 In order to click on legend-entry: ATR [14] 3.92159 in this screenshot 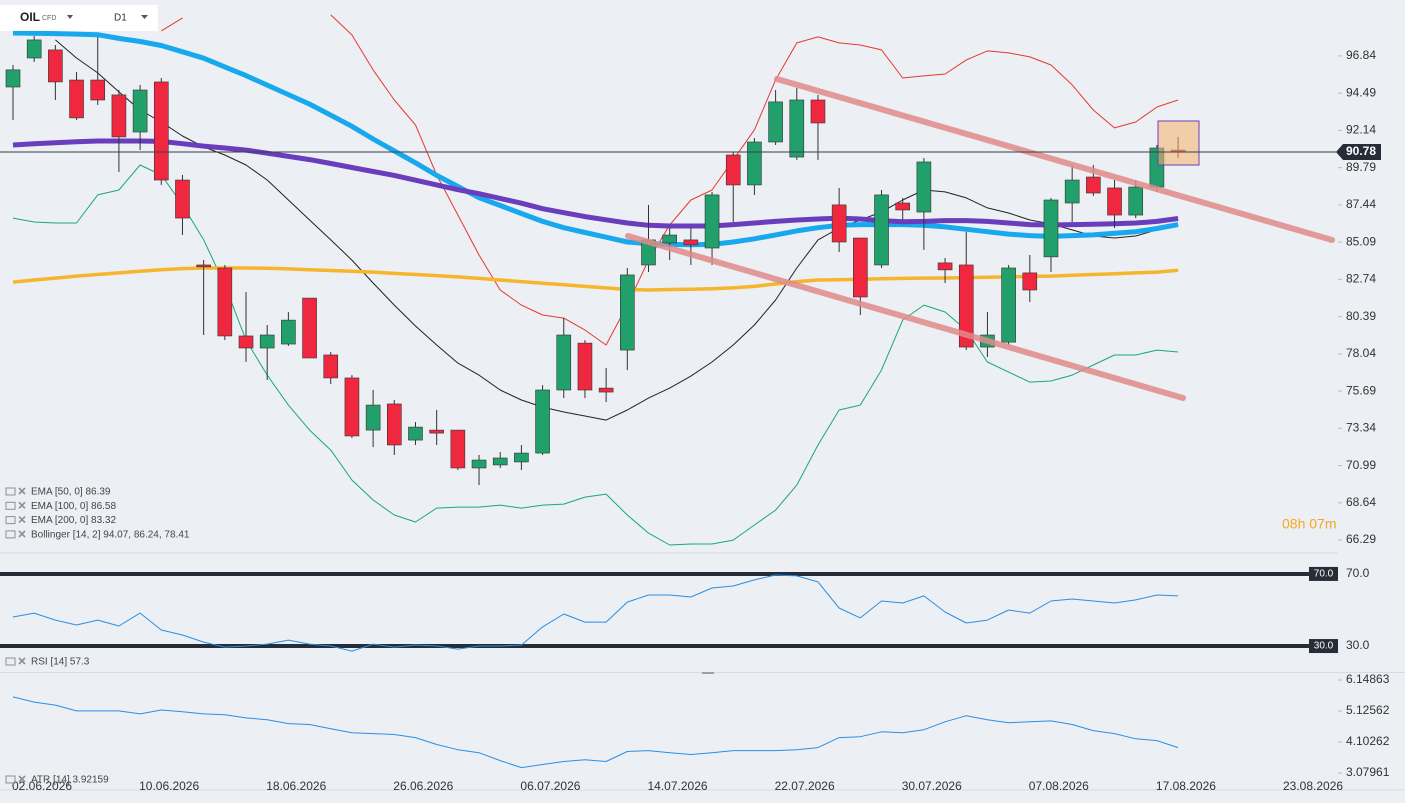, I will do `click(57, 780)`.